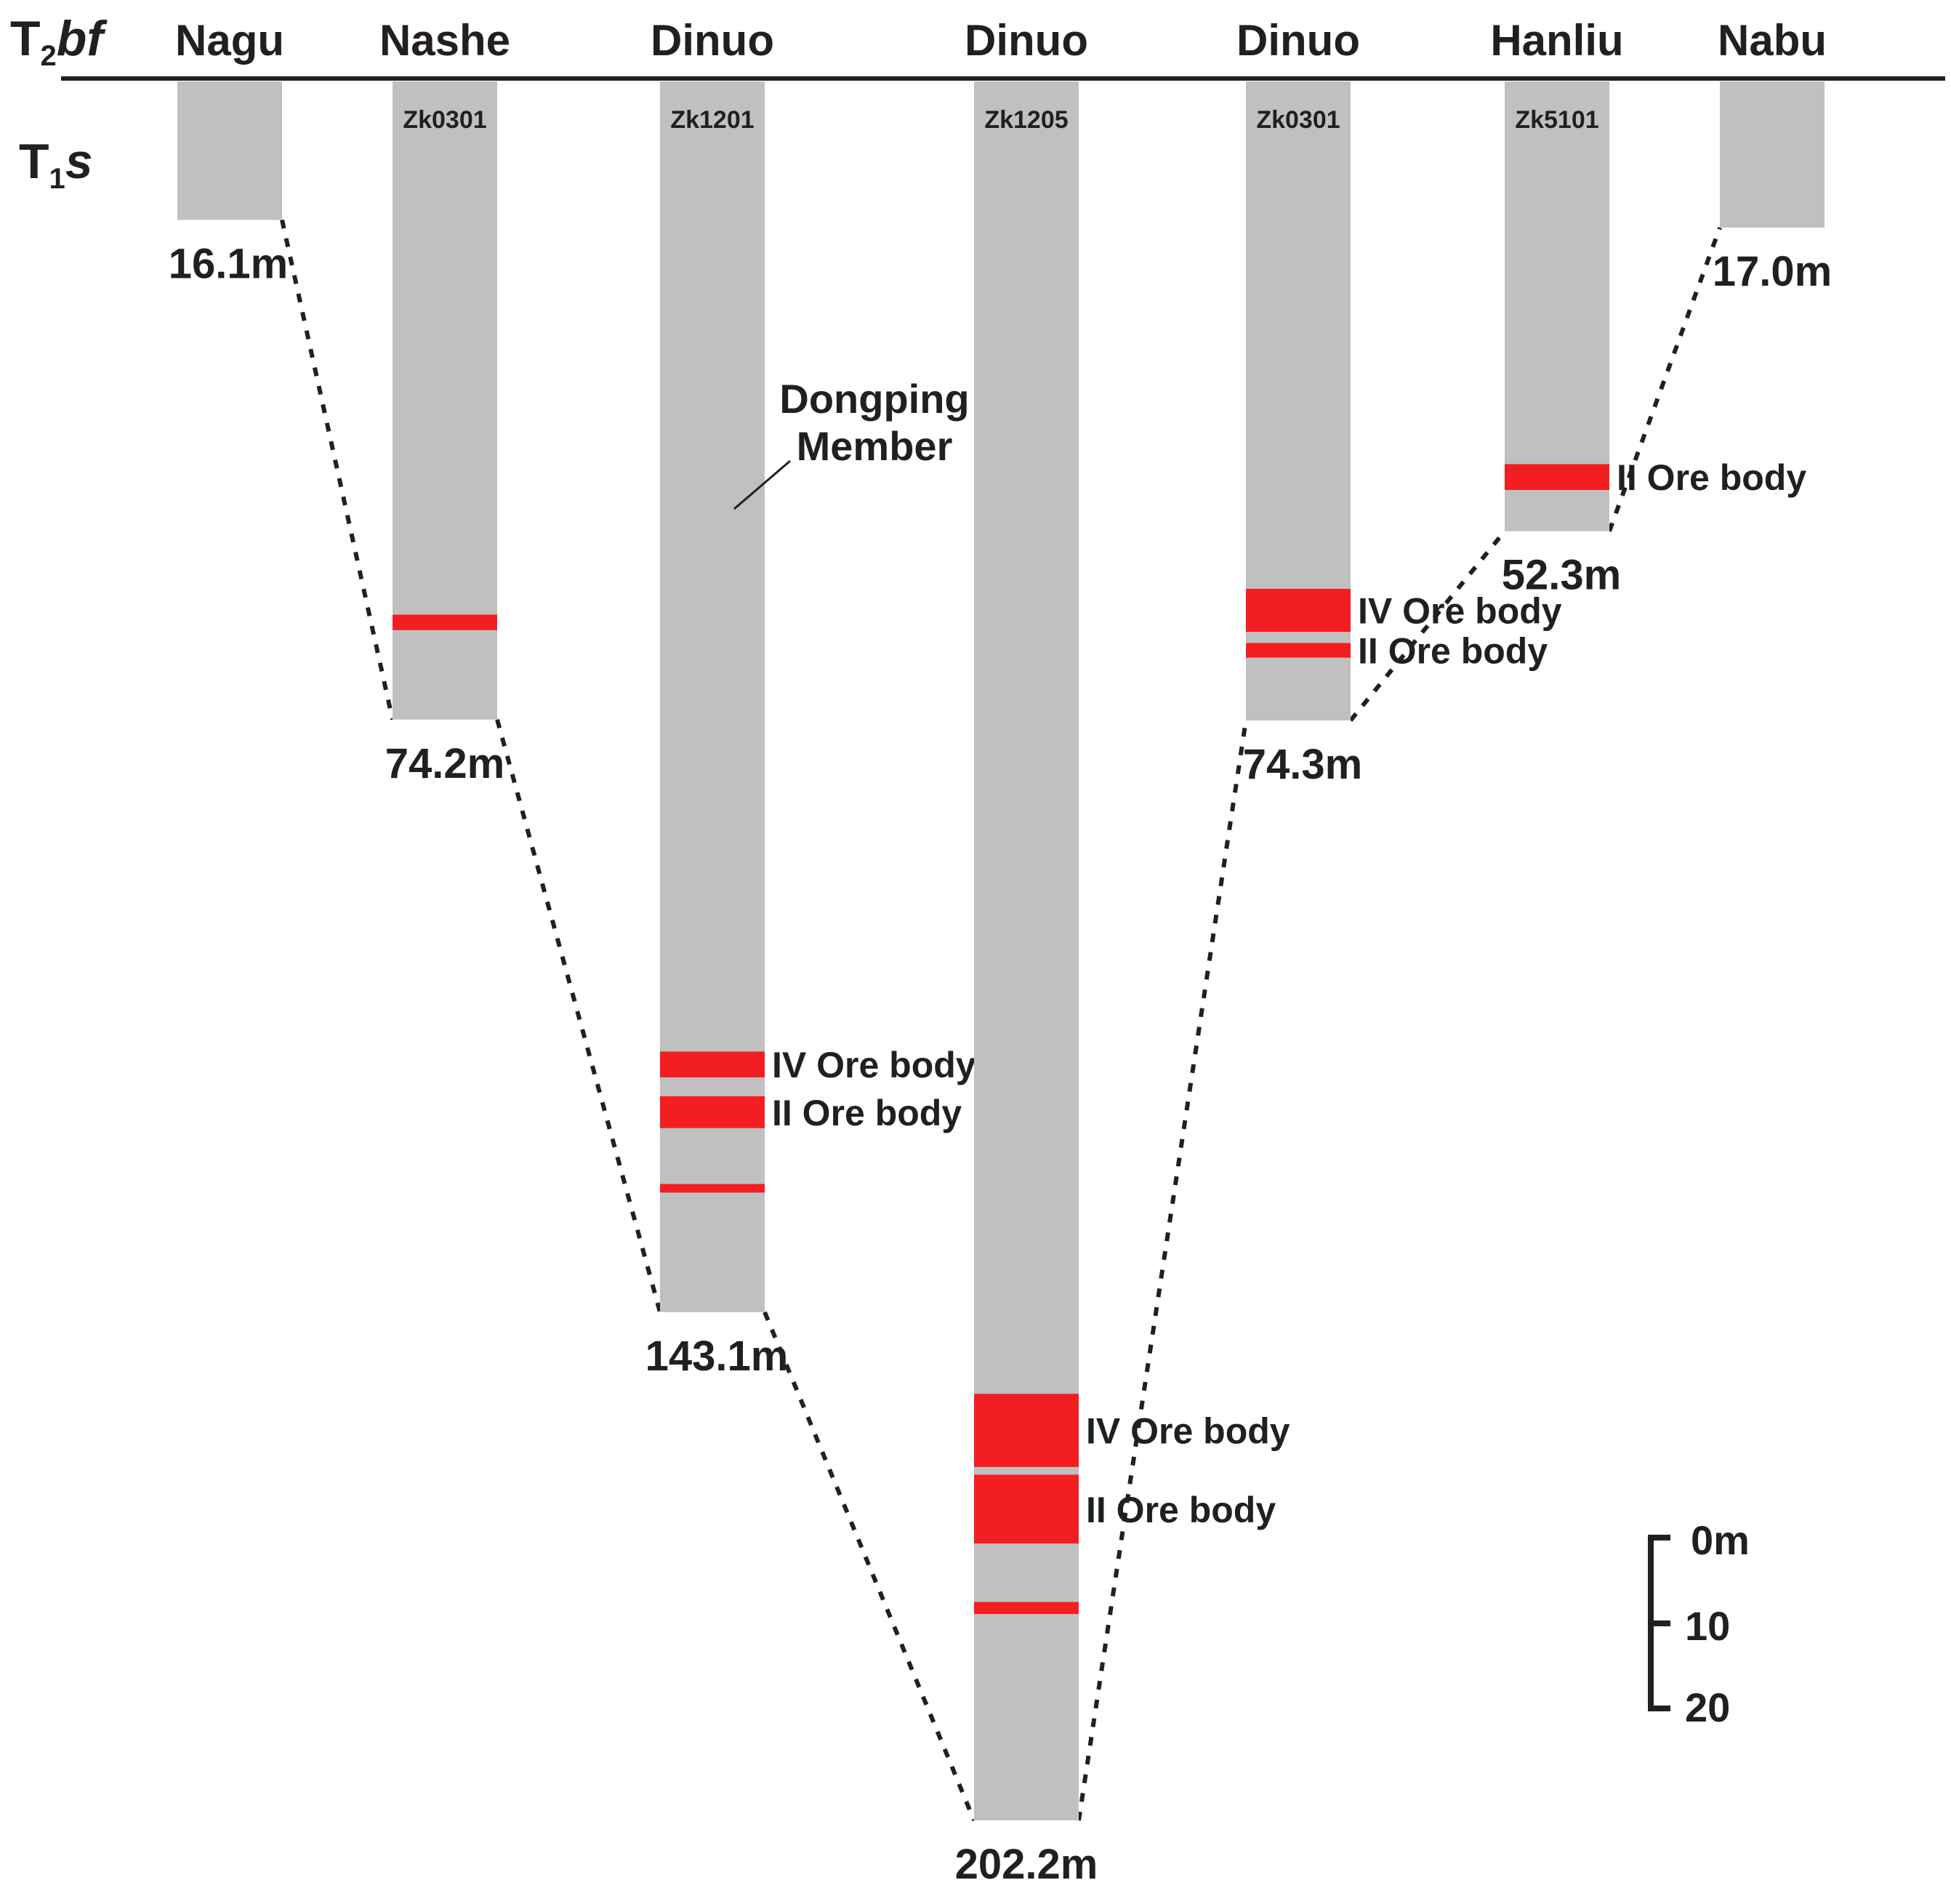  What do you see at coordinates (1556, 120) in the screenshot?
I see `drill-hole-label: Zk5101` at bounding box center [1556, 120].